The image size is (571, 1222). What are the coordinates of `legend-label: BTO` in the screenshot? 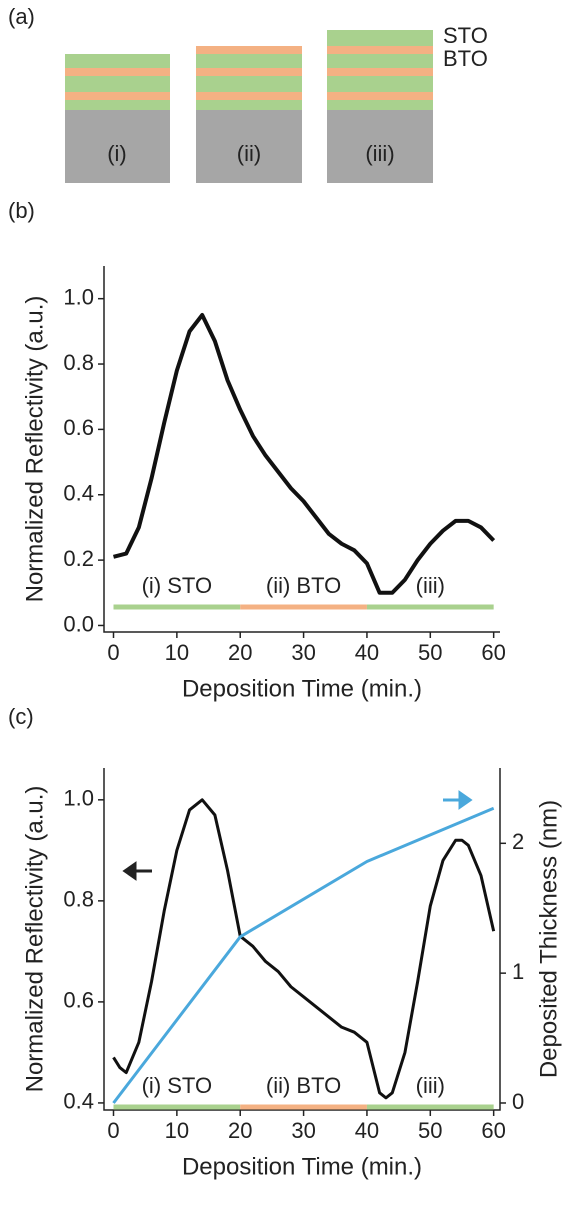 It's located at (465, 58).